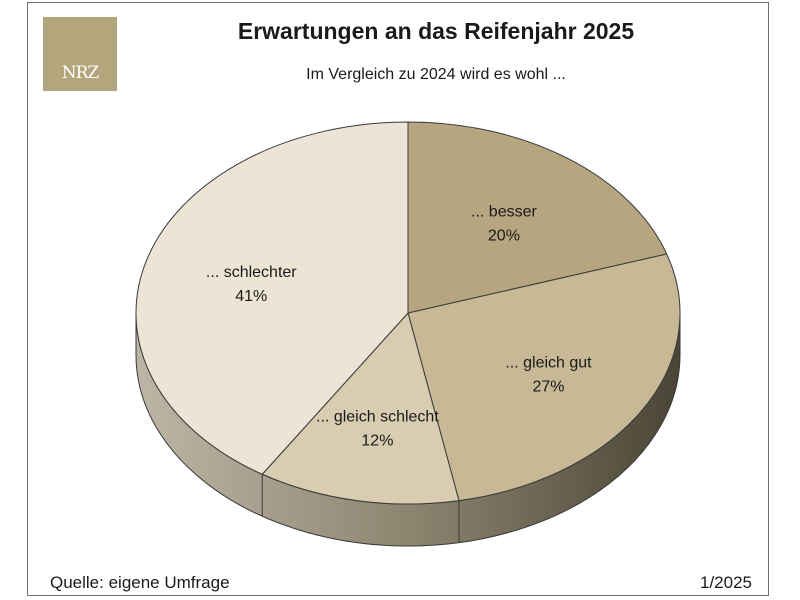 The height and width of the screenshot is (600, 800). What do you see at coordinates (436, 31) in the screenshot?
I see `chart-title: Erwartungen an das Reifenjahr 2025` at bounding box center [436, 31].